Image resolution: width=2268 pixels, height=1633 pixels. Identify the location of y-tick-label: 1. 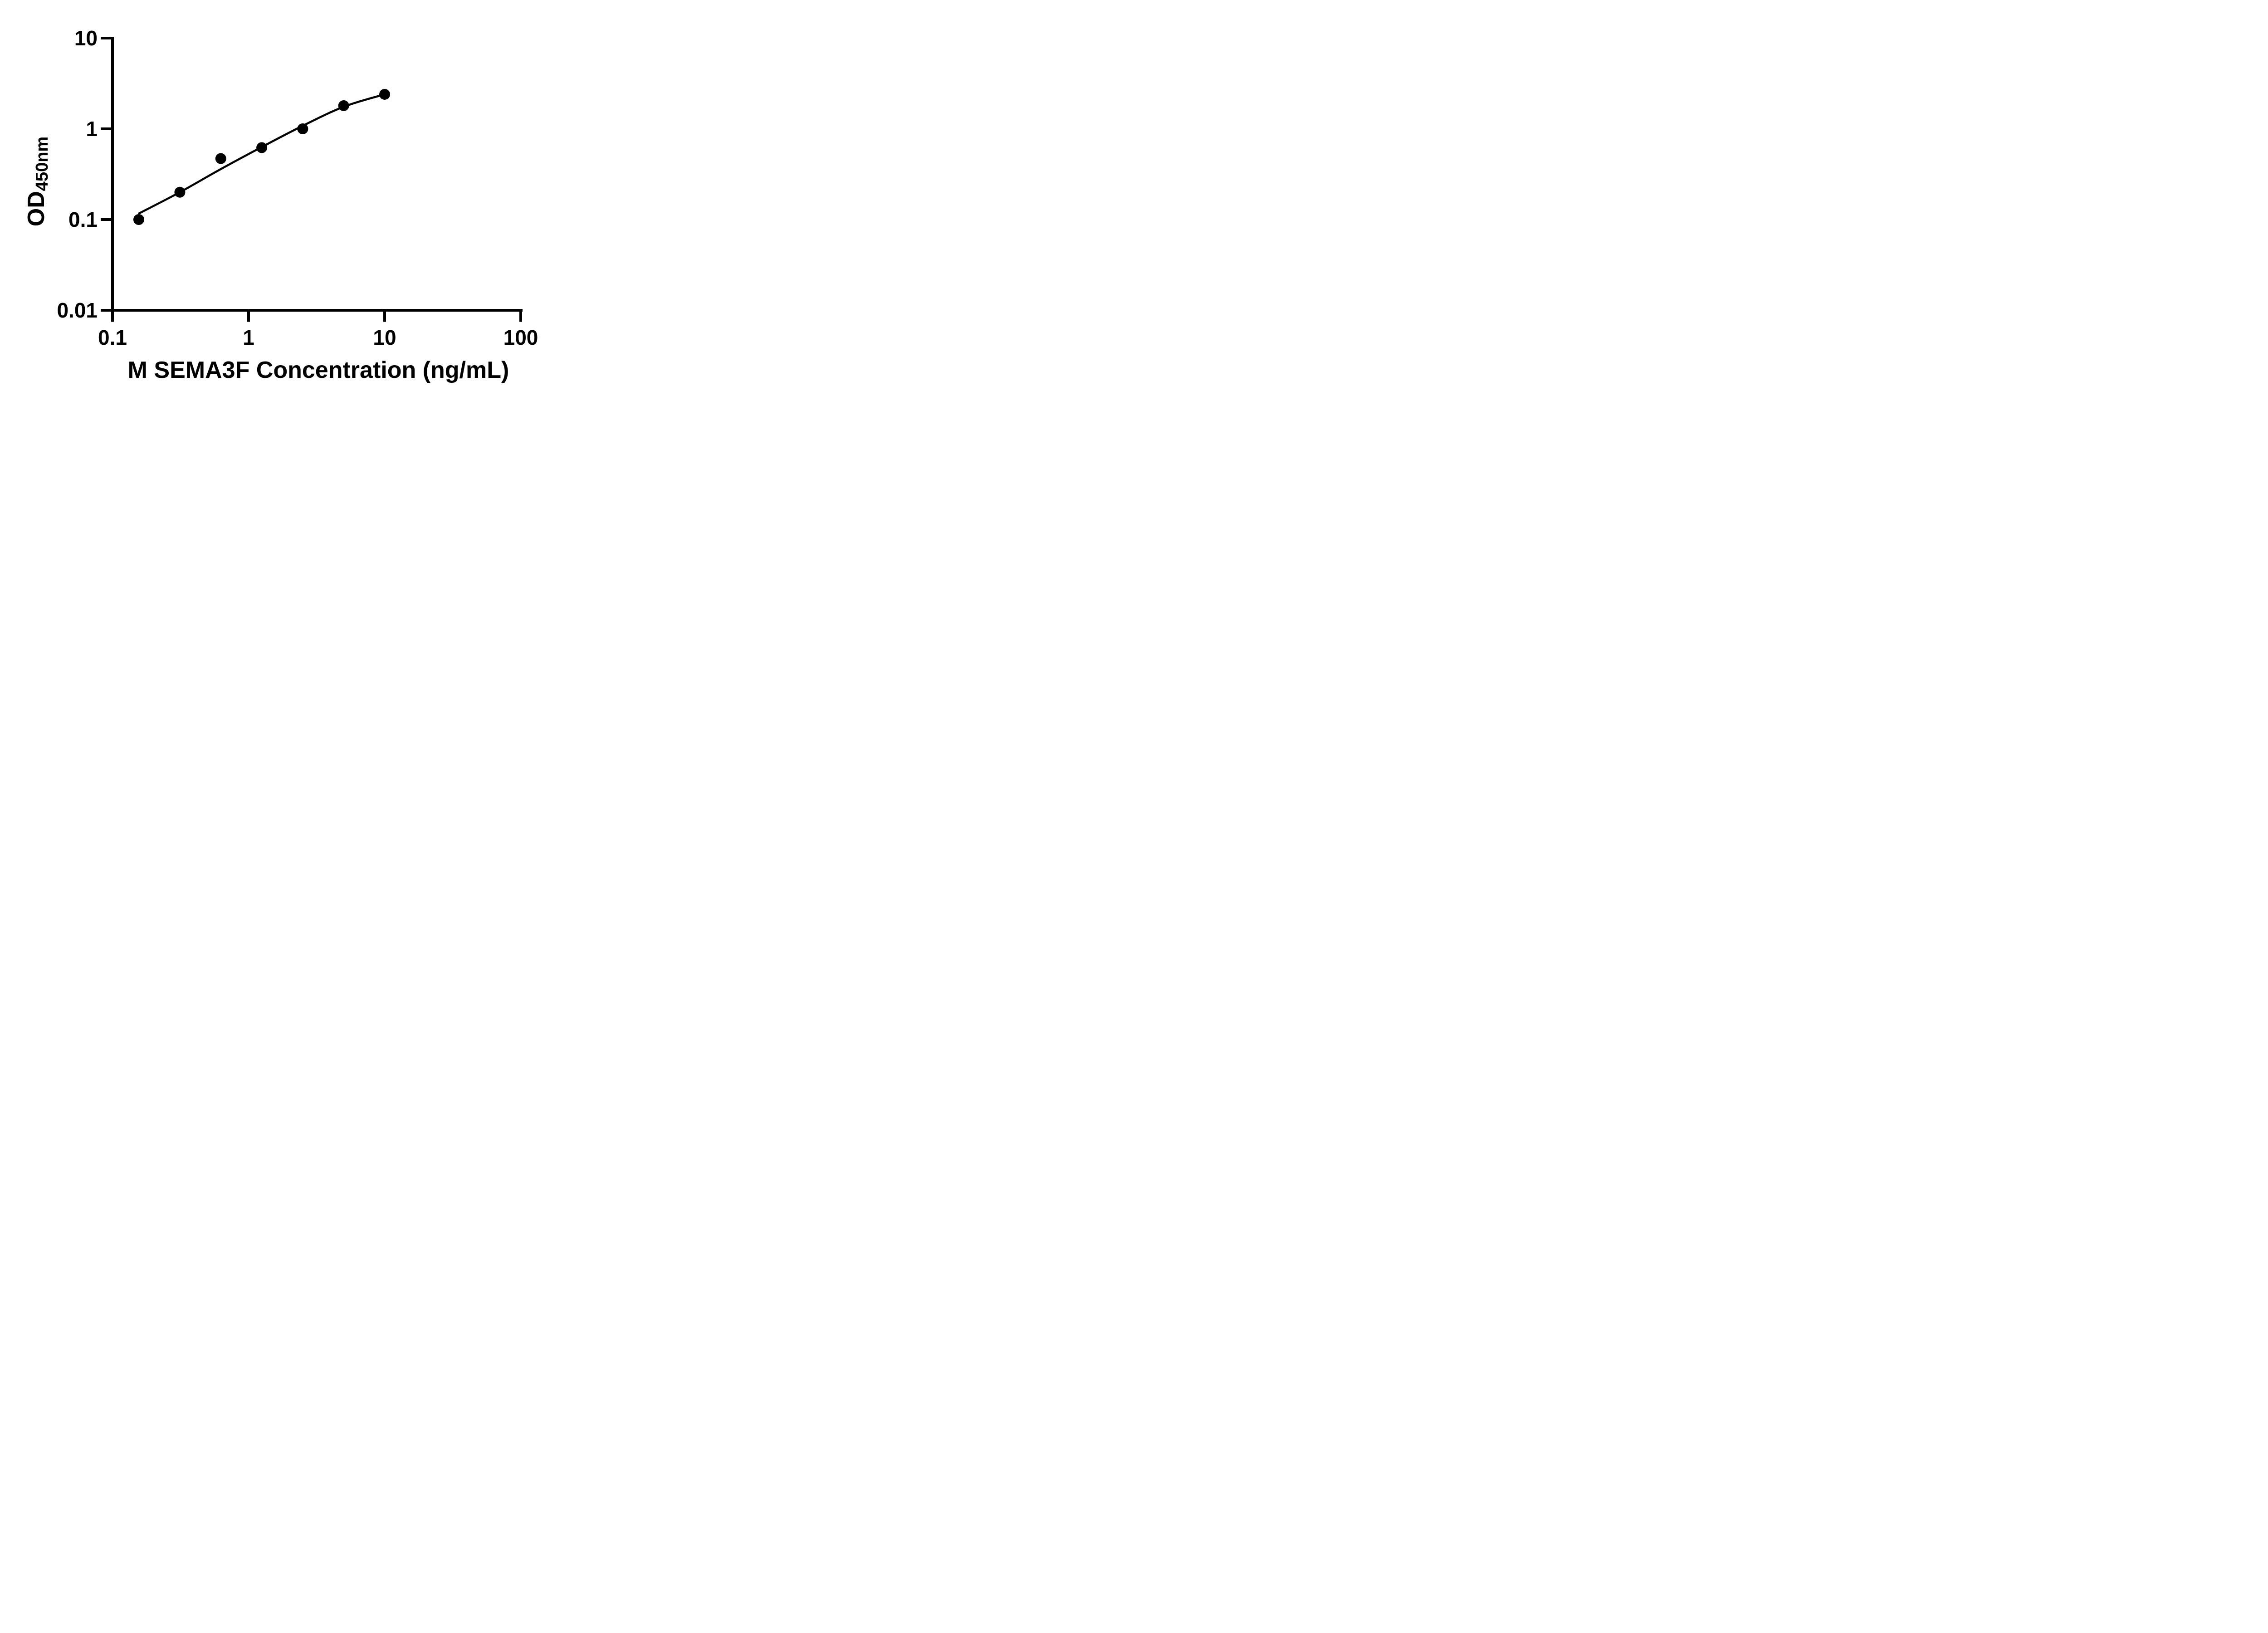
(92, 129).